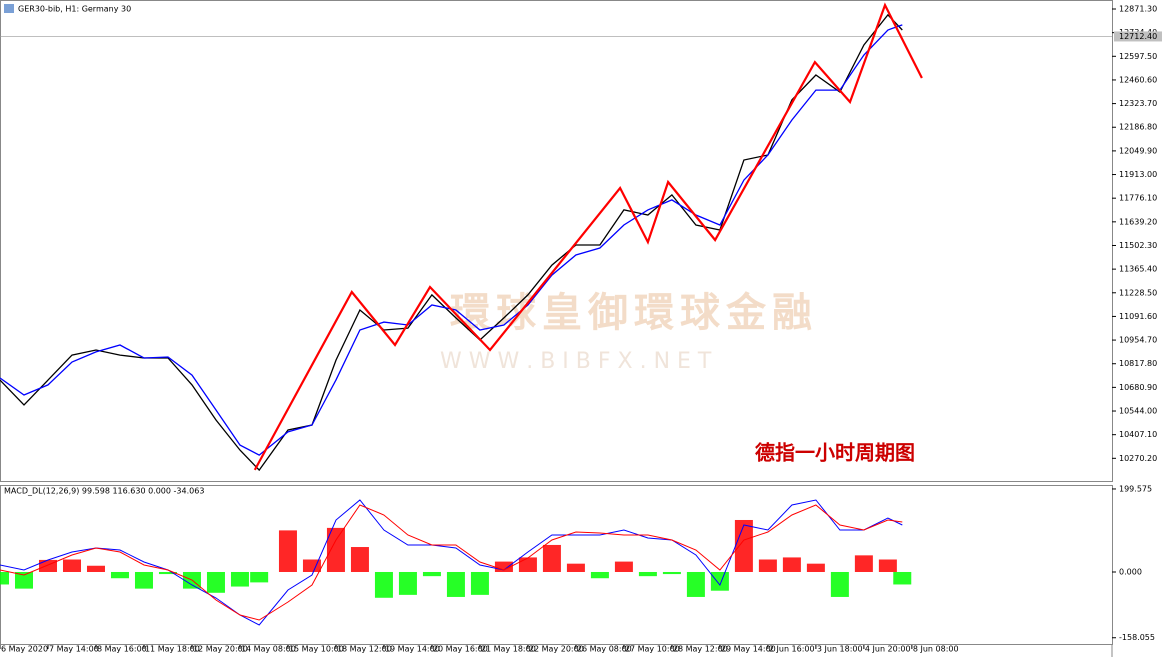 The height and width of the screenshot is (657, 1170). What do you see at coordinates (1138, 56) in the screenshot?
I see `y-tick-label: 12597.50` at bounding box center [1138, 56].